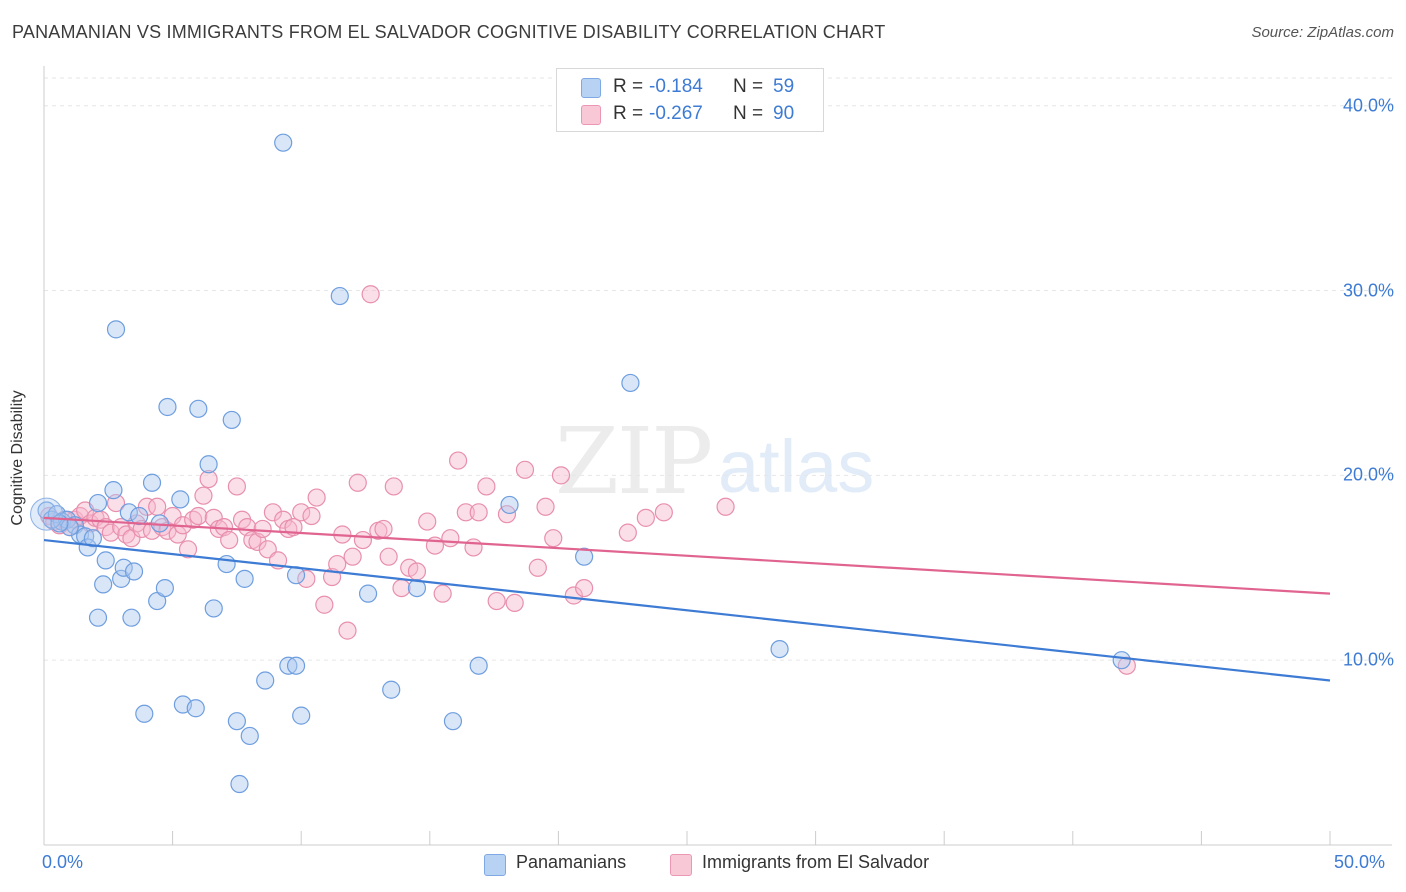  I want to click on point-cluster-origin, so click(47, 514).